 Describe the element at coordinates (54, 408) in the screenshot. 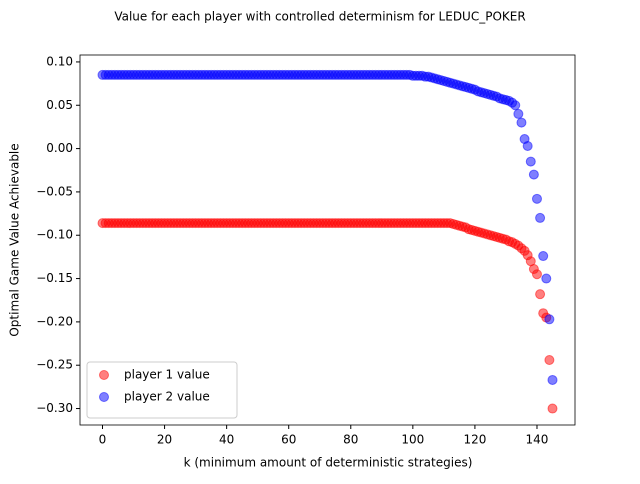

I see `y-tick-label: −0.30` at that location.